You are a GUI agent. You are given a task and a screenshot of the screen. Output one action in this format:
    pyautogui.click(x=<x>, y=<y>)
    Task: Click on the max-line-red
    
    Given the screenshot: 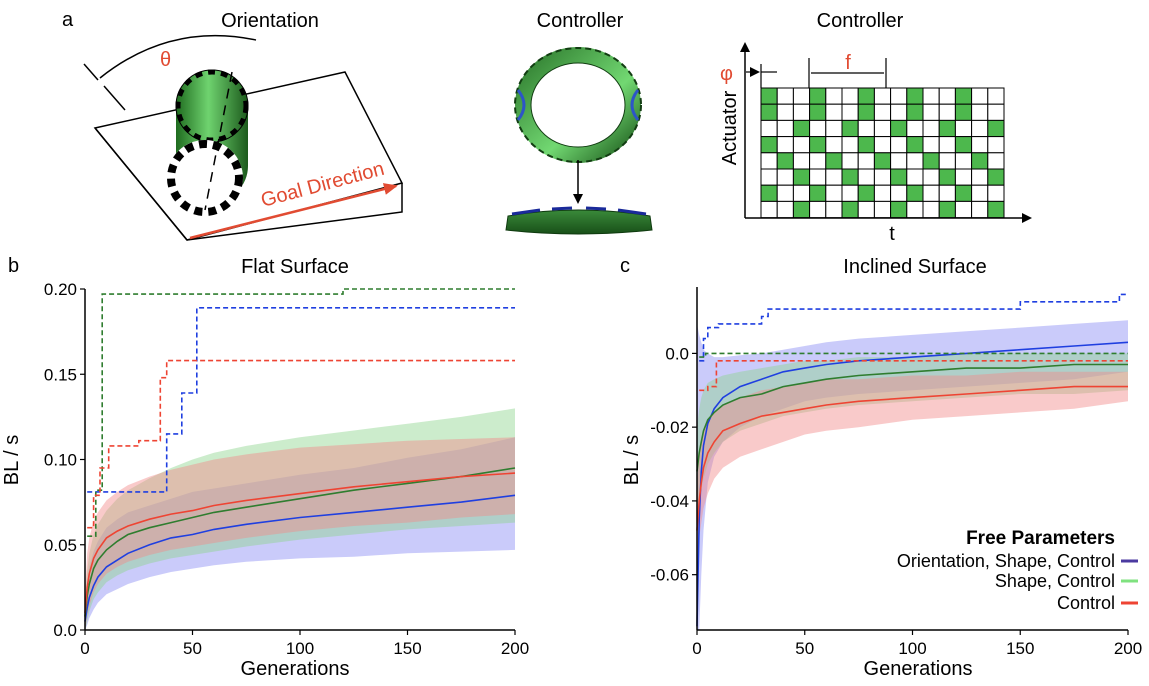 What is the action you would take?
    pyautogui.click(x=913, y=375)
    